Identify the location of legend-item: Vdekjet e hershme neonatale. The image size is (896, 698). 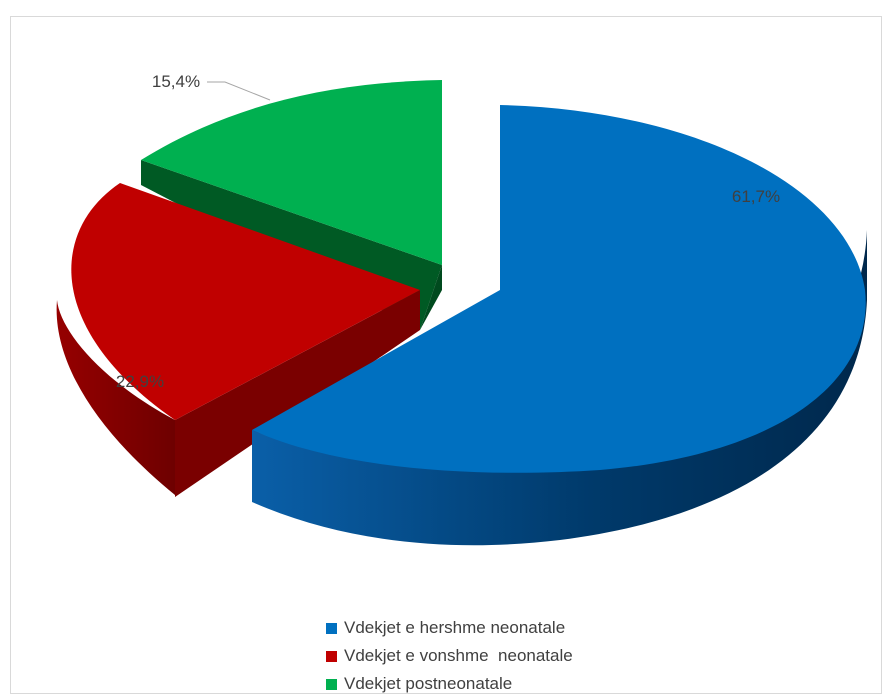
(496, 628).